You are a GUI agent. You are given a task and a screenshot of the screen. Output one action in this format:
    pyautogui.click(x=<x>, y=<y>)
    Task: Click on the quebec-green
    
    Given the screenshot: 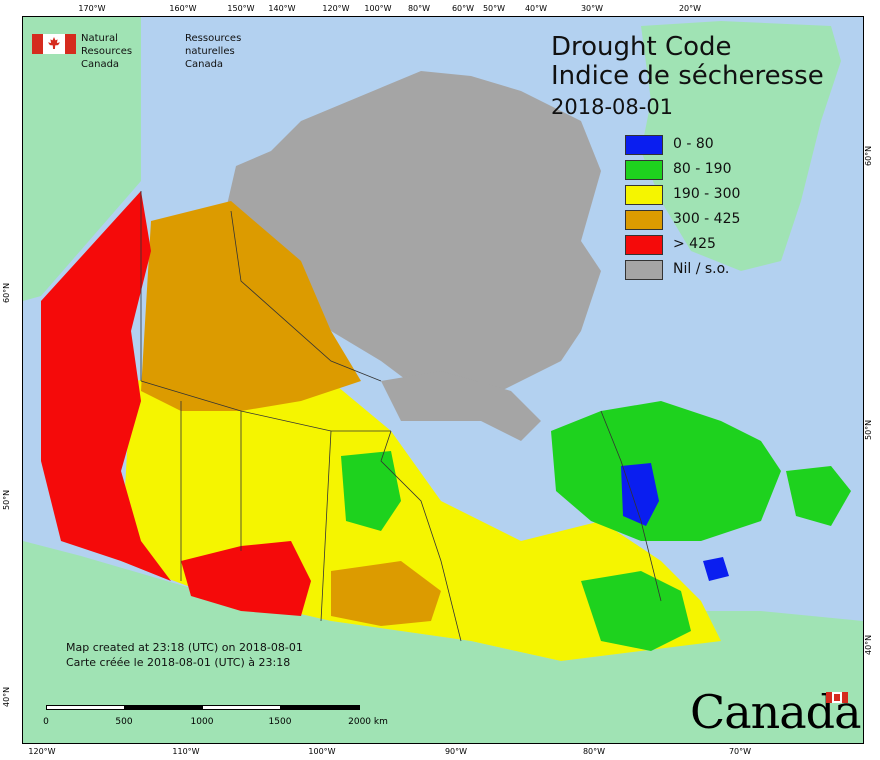 What is the action you would take?
    pyautogui.click(x=666, y=471)
    